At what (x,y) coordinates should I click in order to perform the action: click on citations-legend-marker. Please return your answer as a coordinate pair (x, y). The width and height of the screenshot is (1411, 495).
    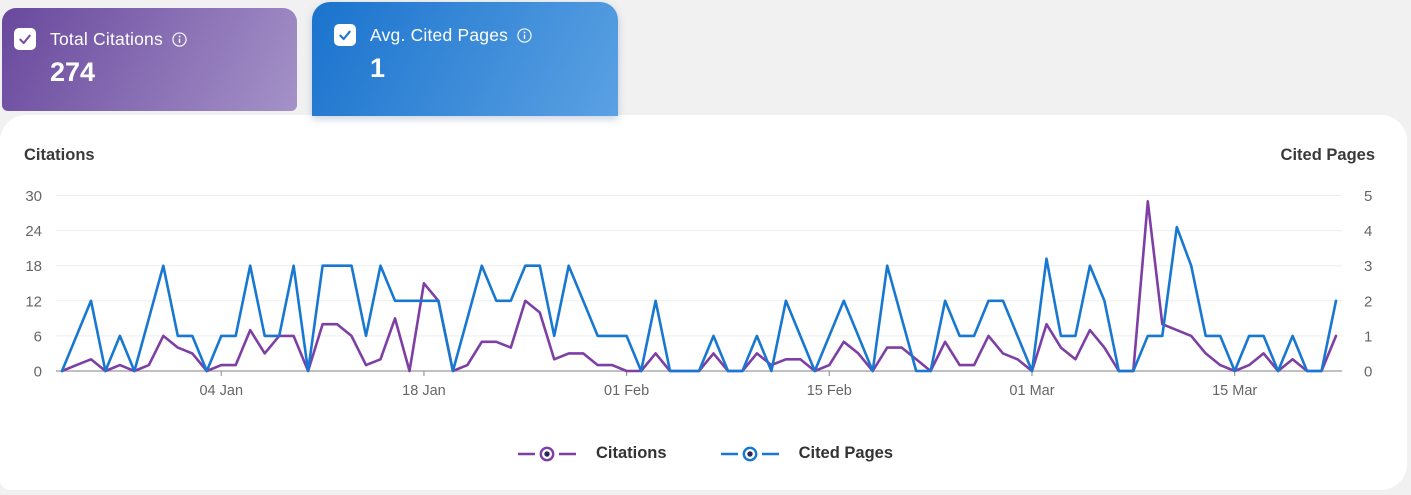
    Looking at the image, I should click on (546, 453).